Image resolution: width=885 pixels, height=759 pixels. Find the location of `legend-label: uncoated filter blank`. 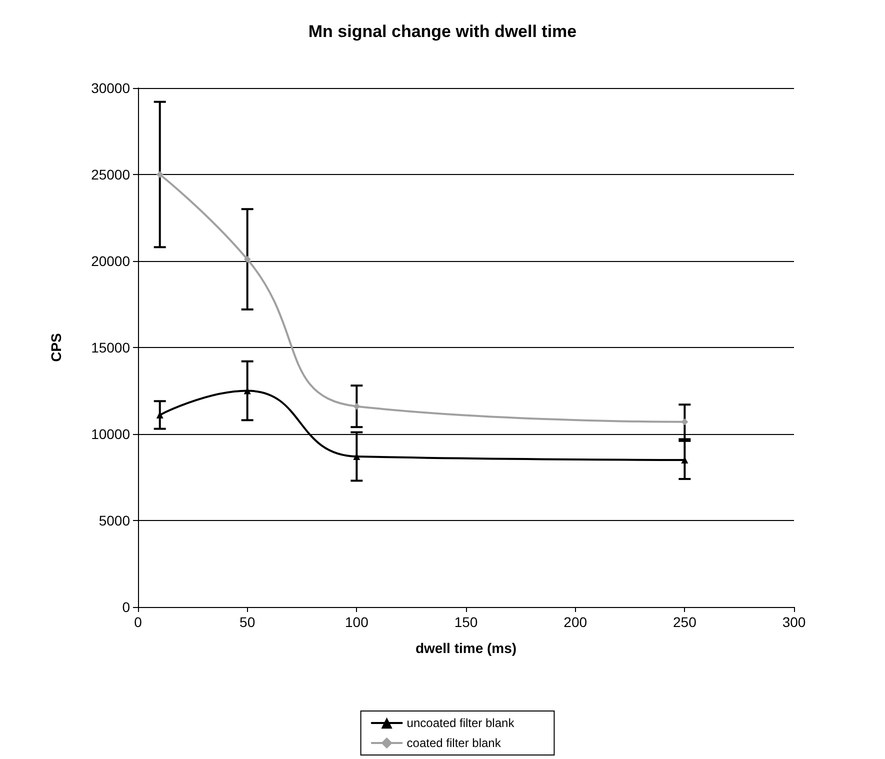

legend-label: uncoated filter blank is located at coordinates (461, 723).